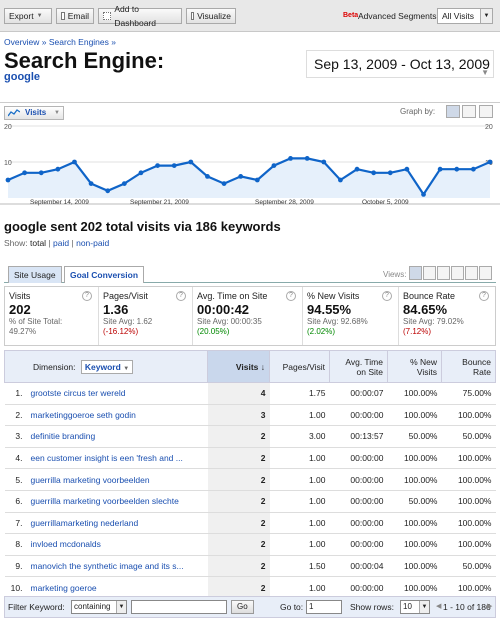 Image resolution: width=500 pixels, height=629 pixels. What do you see at coordinates (34, 113) in the screenshot?
I see `metric-select: Visits ▼` at bounding box center [34, 113].